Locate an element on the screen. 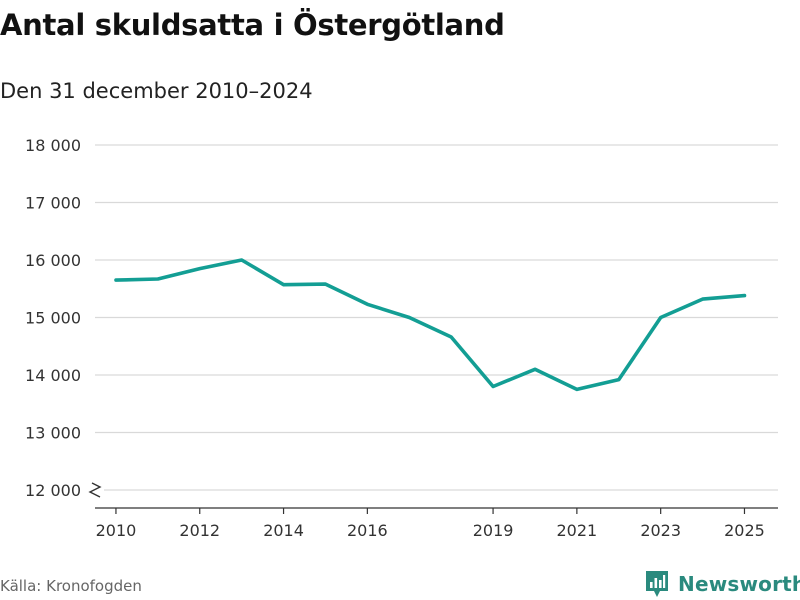 This screenshot has height=600, width=800. x-tick-label: 2021 is located at coordinates (577, 530).